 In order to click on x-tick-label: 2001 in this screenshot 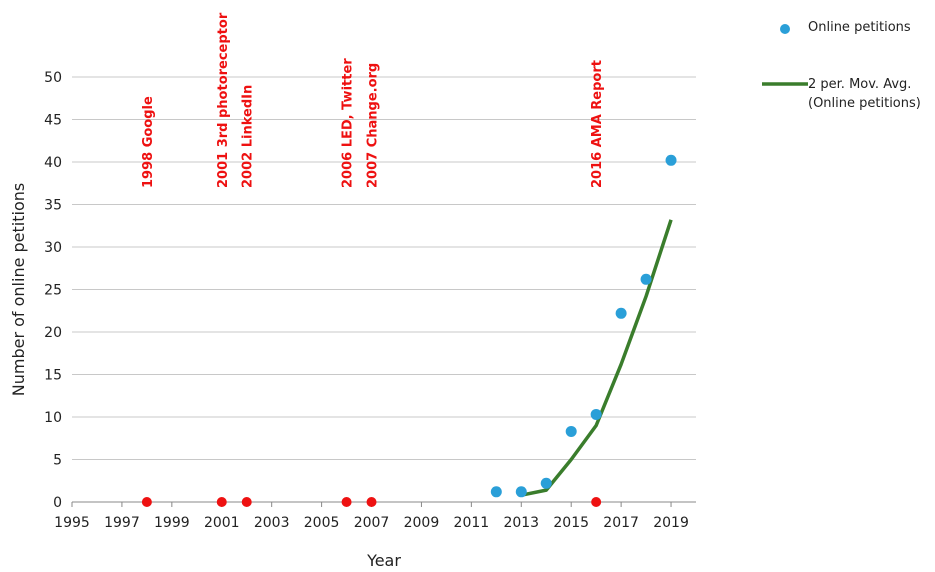, I will do `click(222, 523)`.